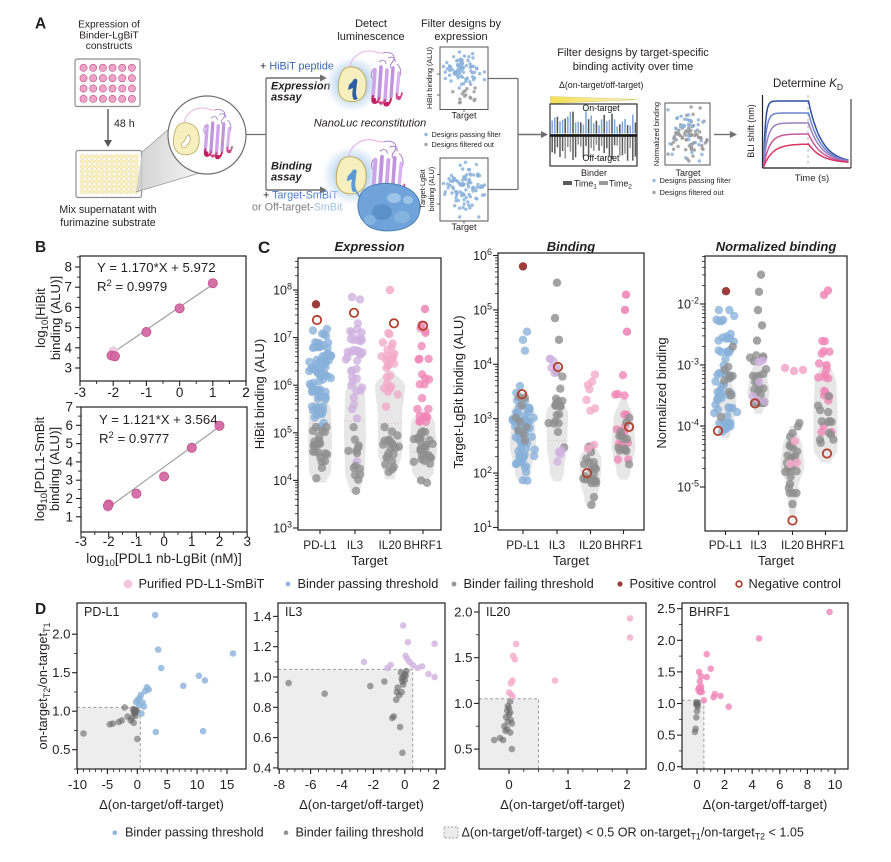  I want to click on svg-text: Time2, so click(620, 185).